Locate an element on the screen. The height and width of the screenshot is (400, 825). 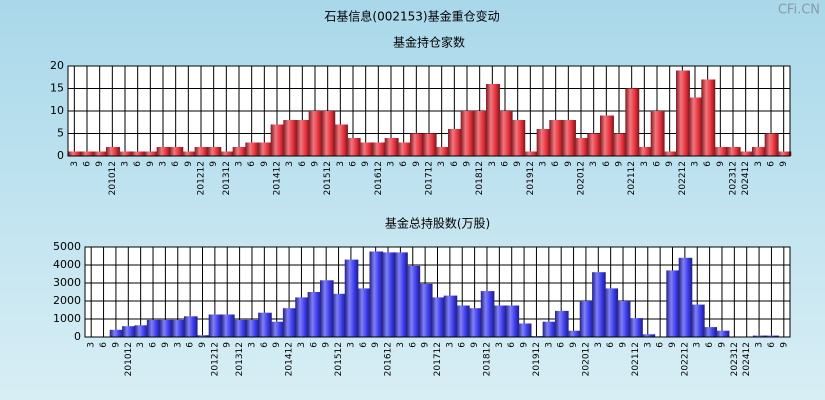
x-tick-label: 201412 is located at coordinates (290, 359).